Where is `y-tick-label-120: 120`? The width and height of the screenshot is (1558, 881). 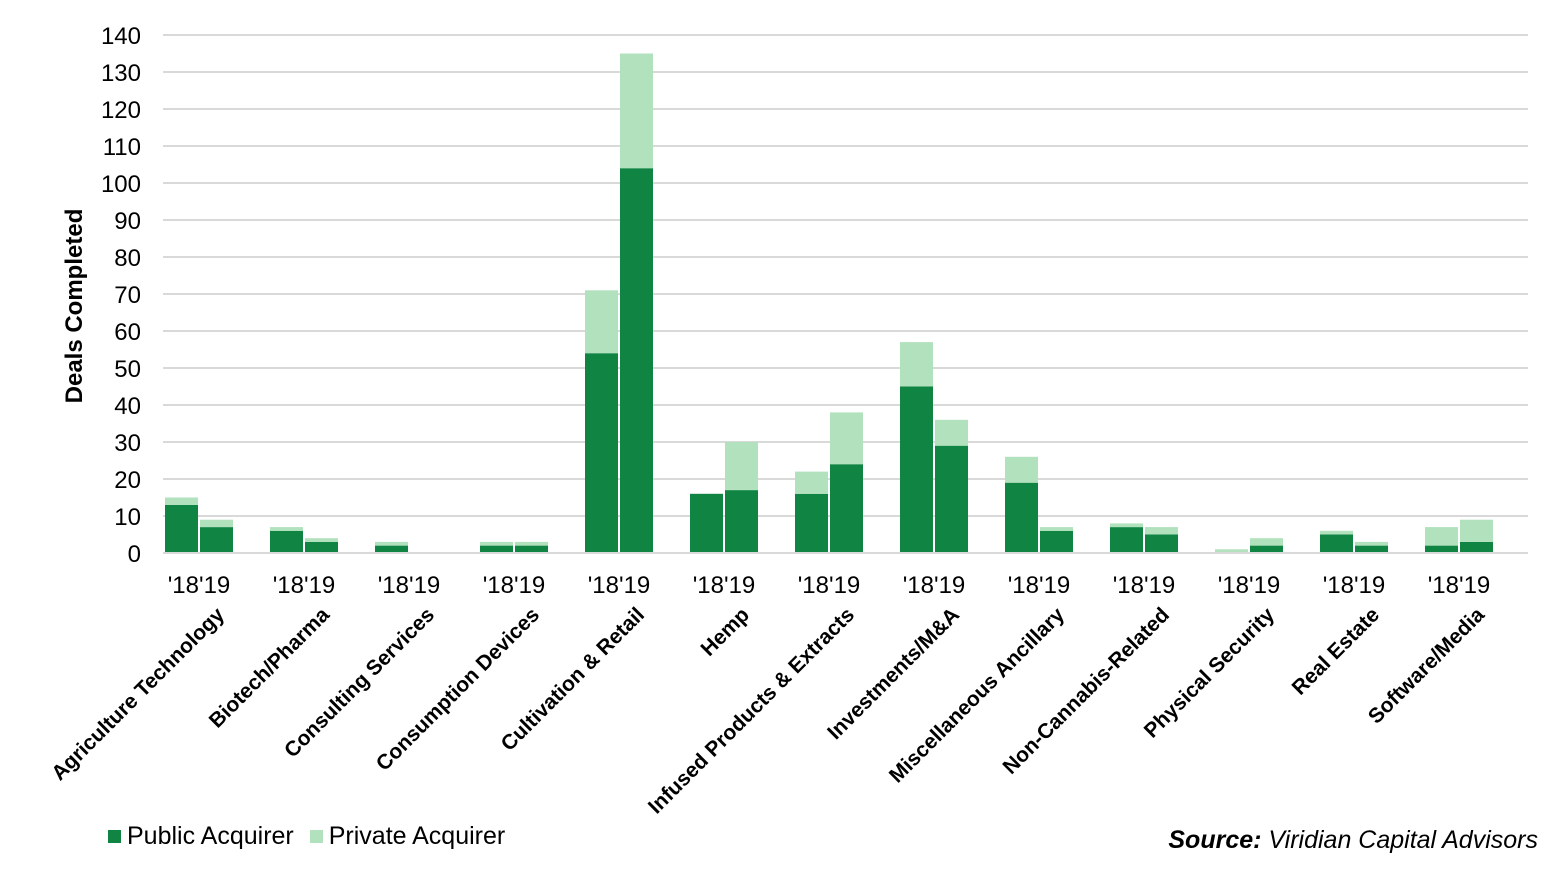 y-tick-label-120: 120 is located at coordinates (121, 110).